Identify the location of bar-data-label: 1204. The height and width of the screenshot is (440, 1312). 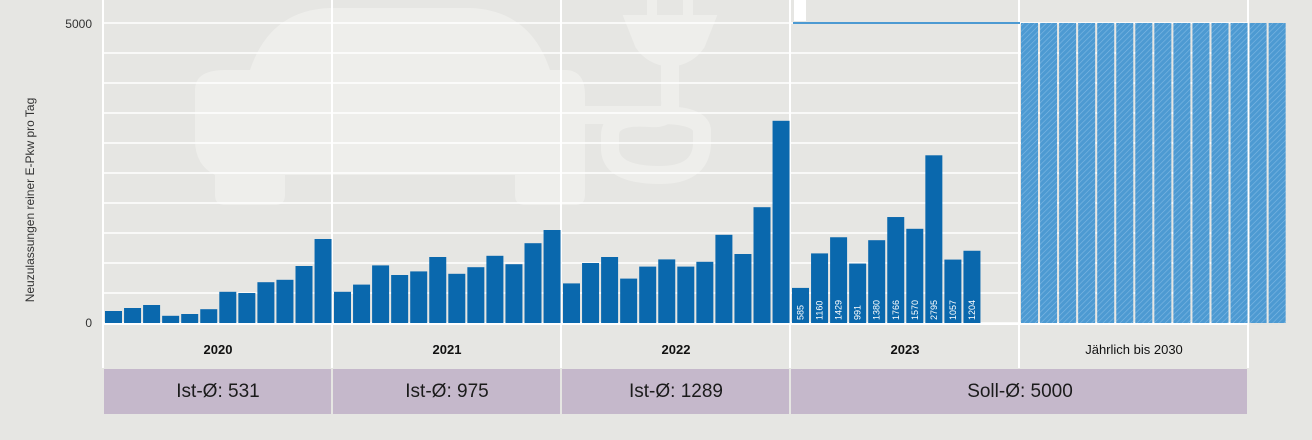
(972, 310).